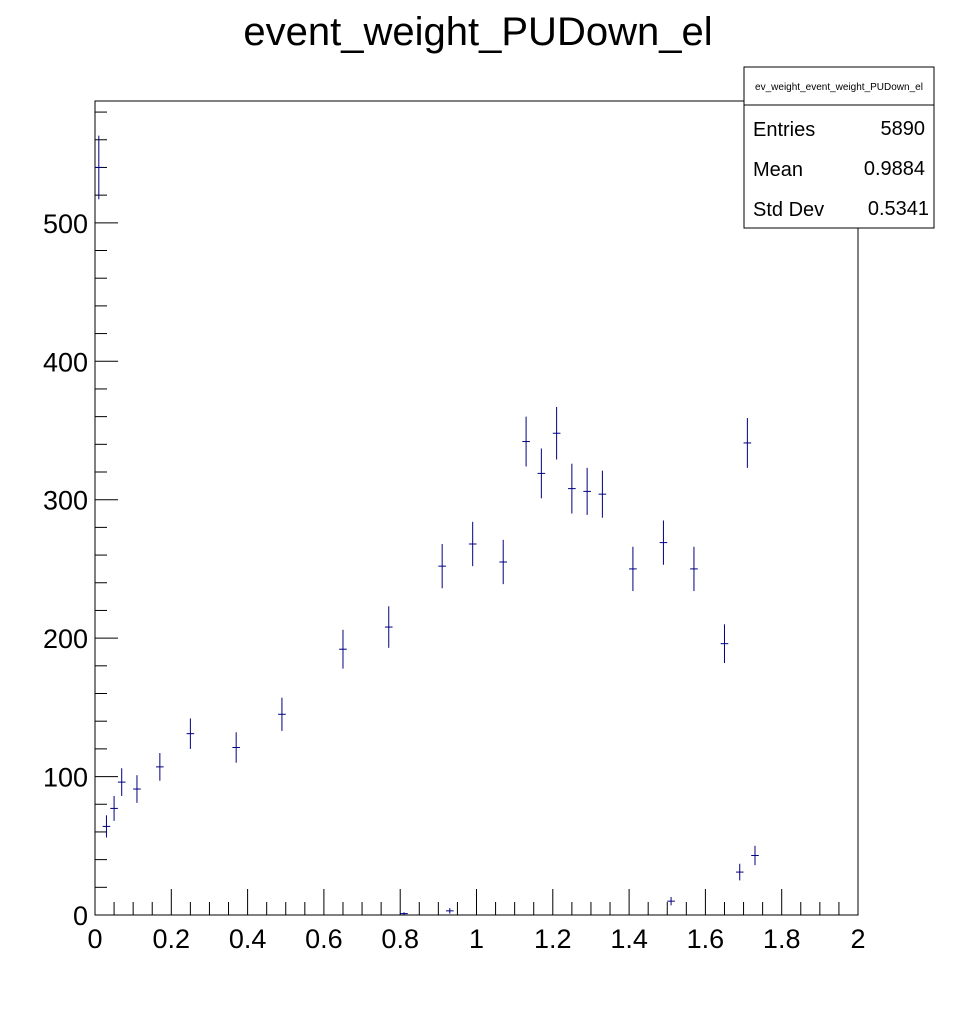  Describe the element at coordinates (80, 916) in the screenshot. I see `y-tick-label: 0` at that location.